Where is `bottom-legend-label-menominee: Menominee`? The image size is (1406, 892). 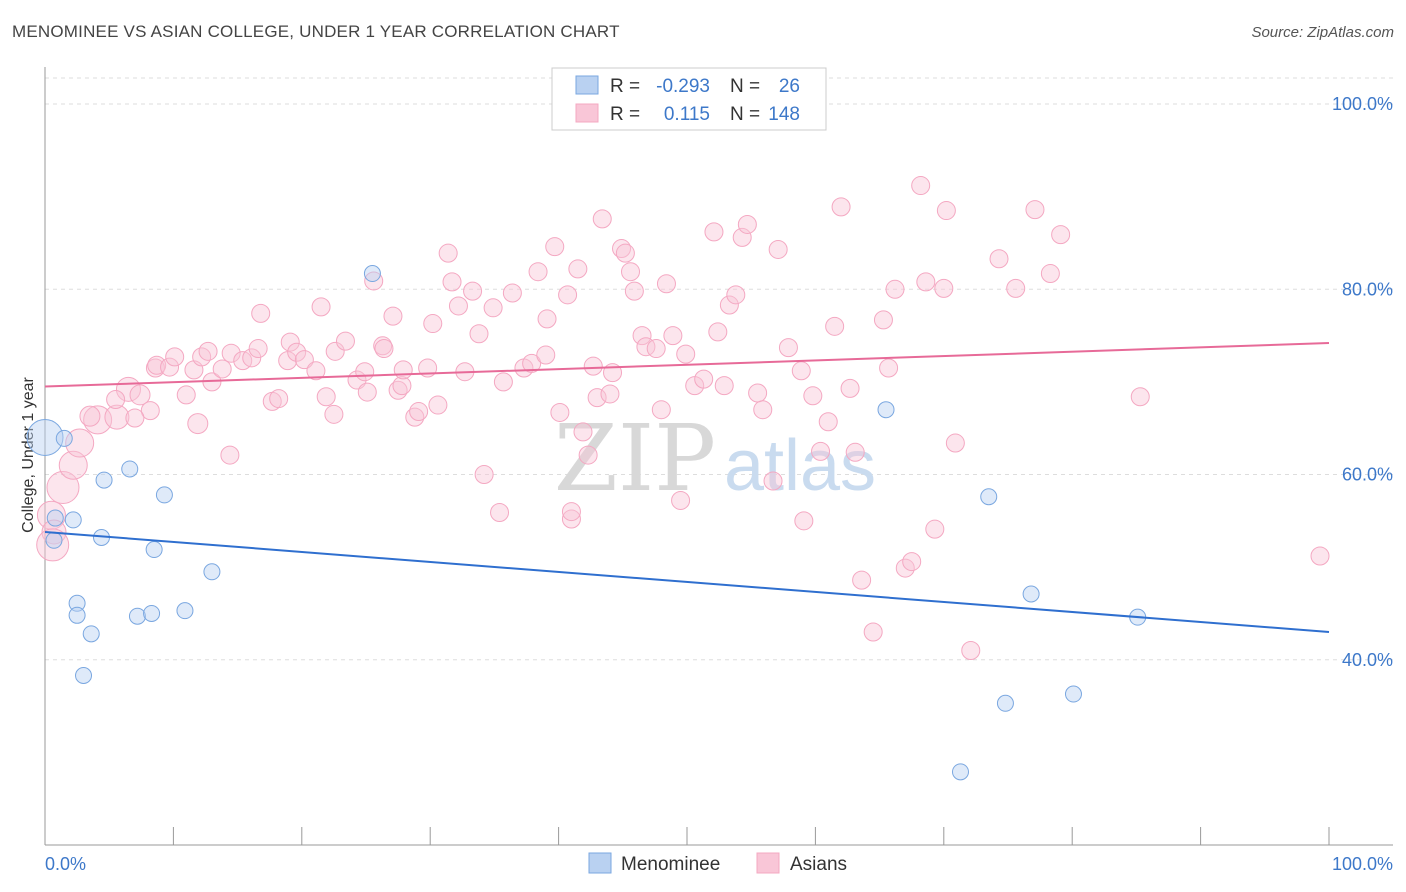 bottom-legend-label-menominee: Menominee is located at coordinates (670, 864).